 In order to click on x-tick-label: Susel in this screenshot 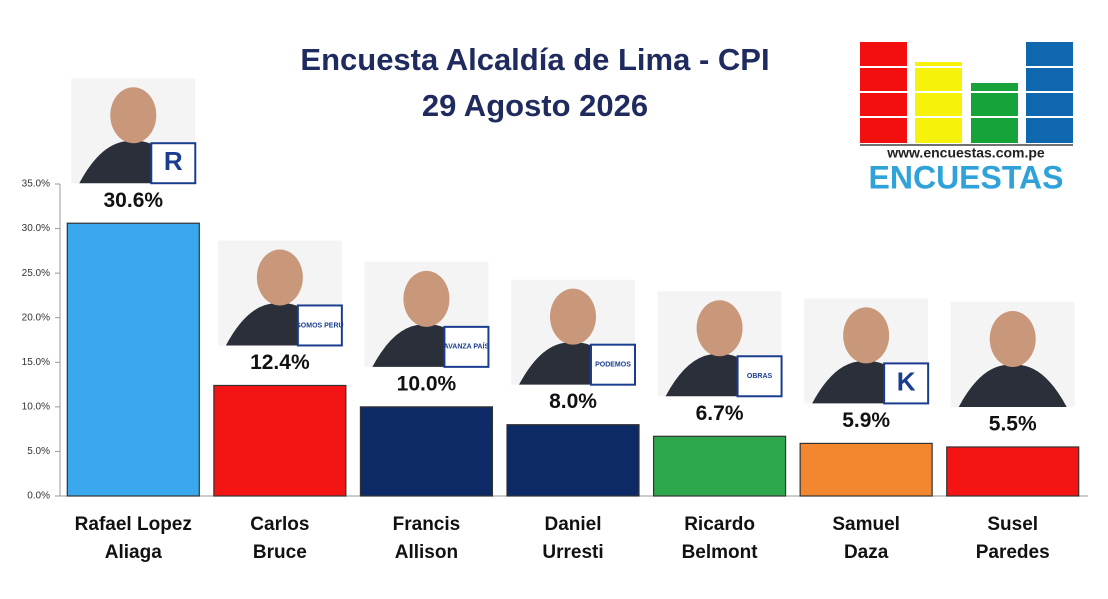, I will do `click(1012, 524)`.